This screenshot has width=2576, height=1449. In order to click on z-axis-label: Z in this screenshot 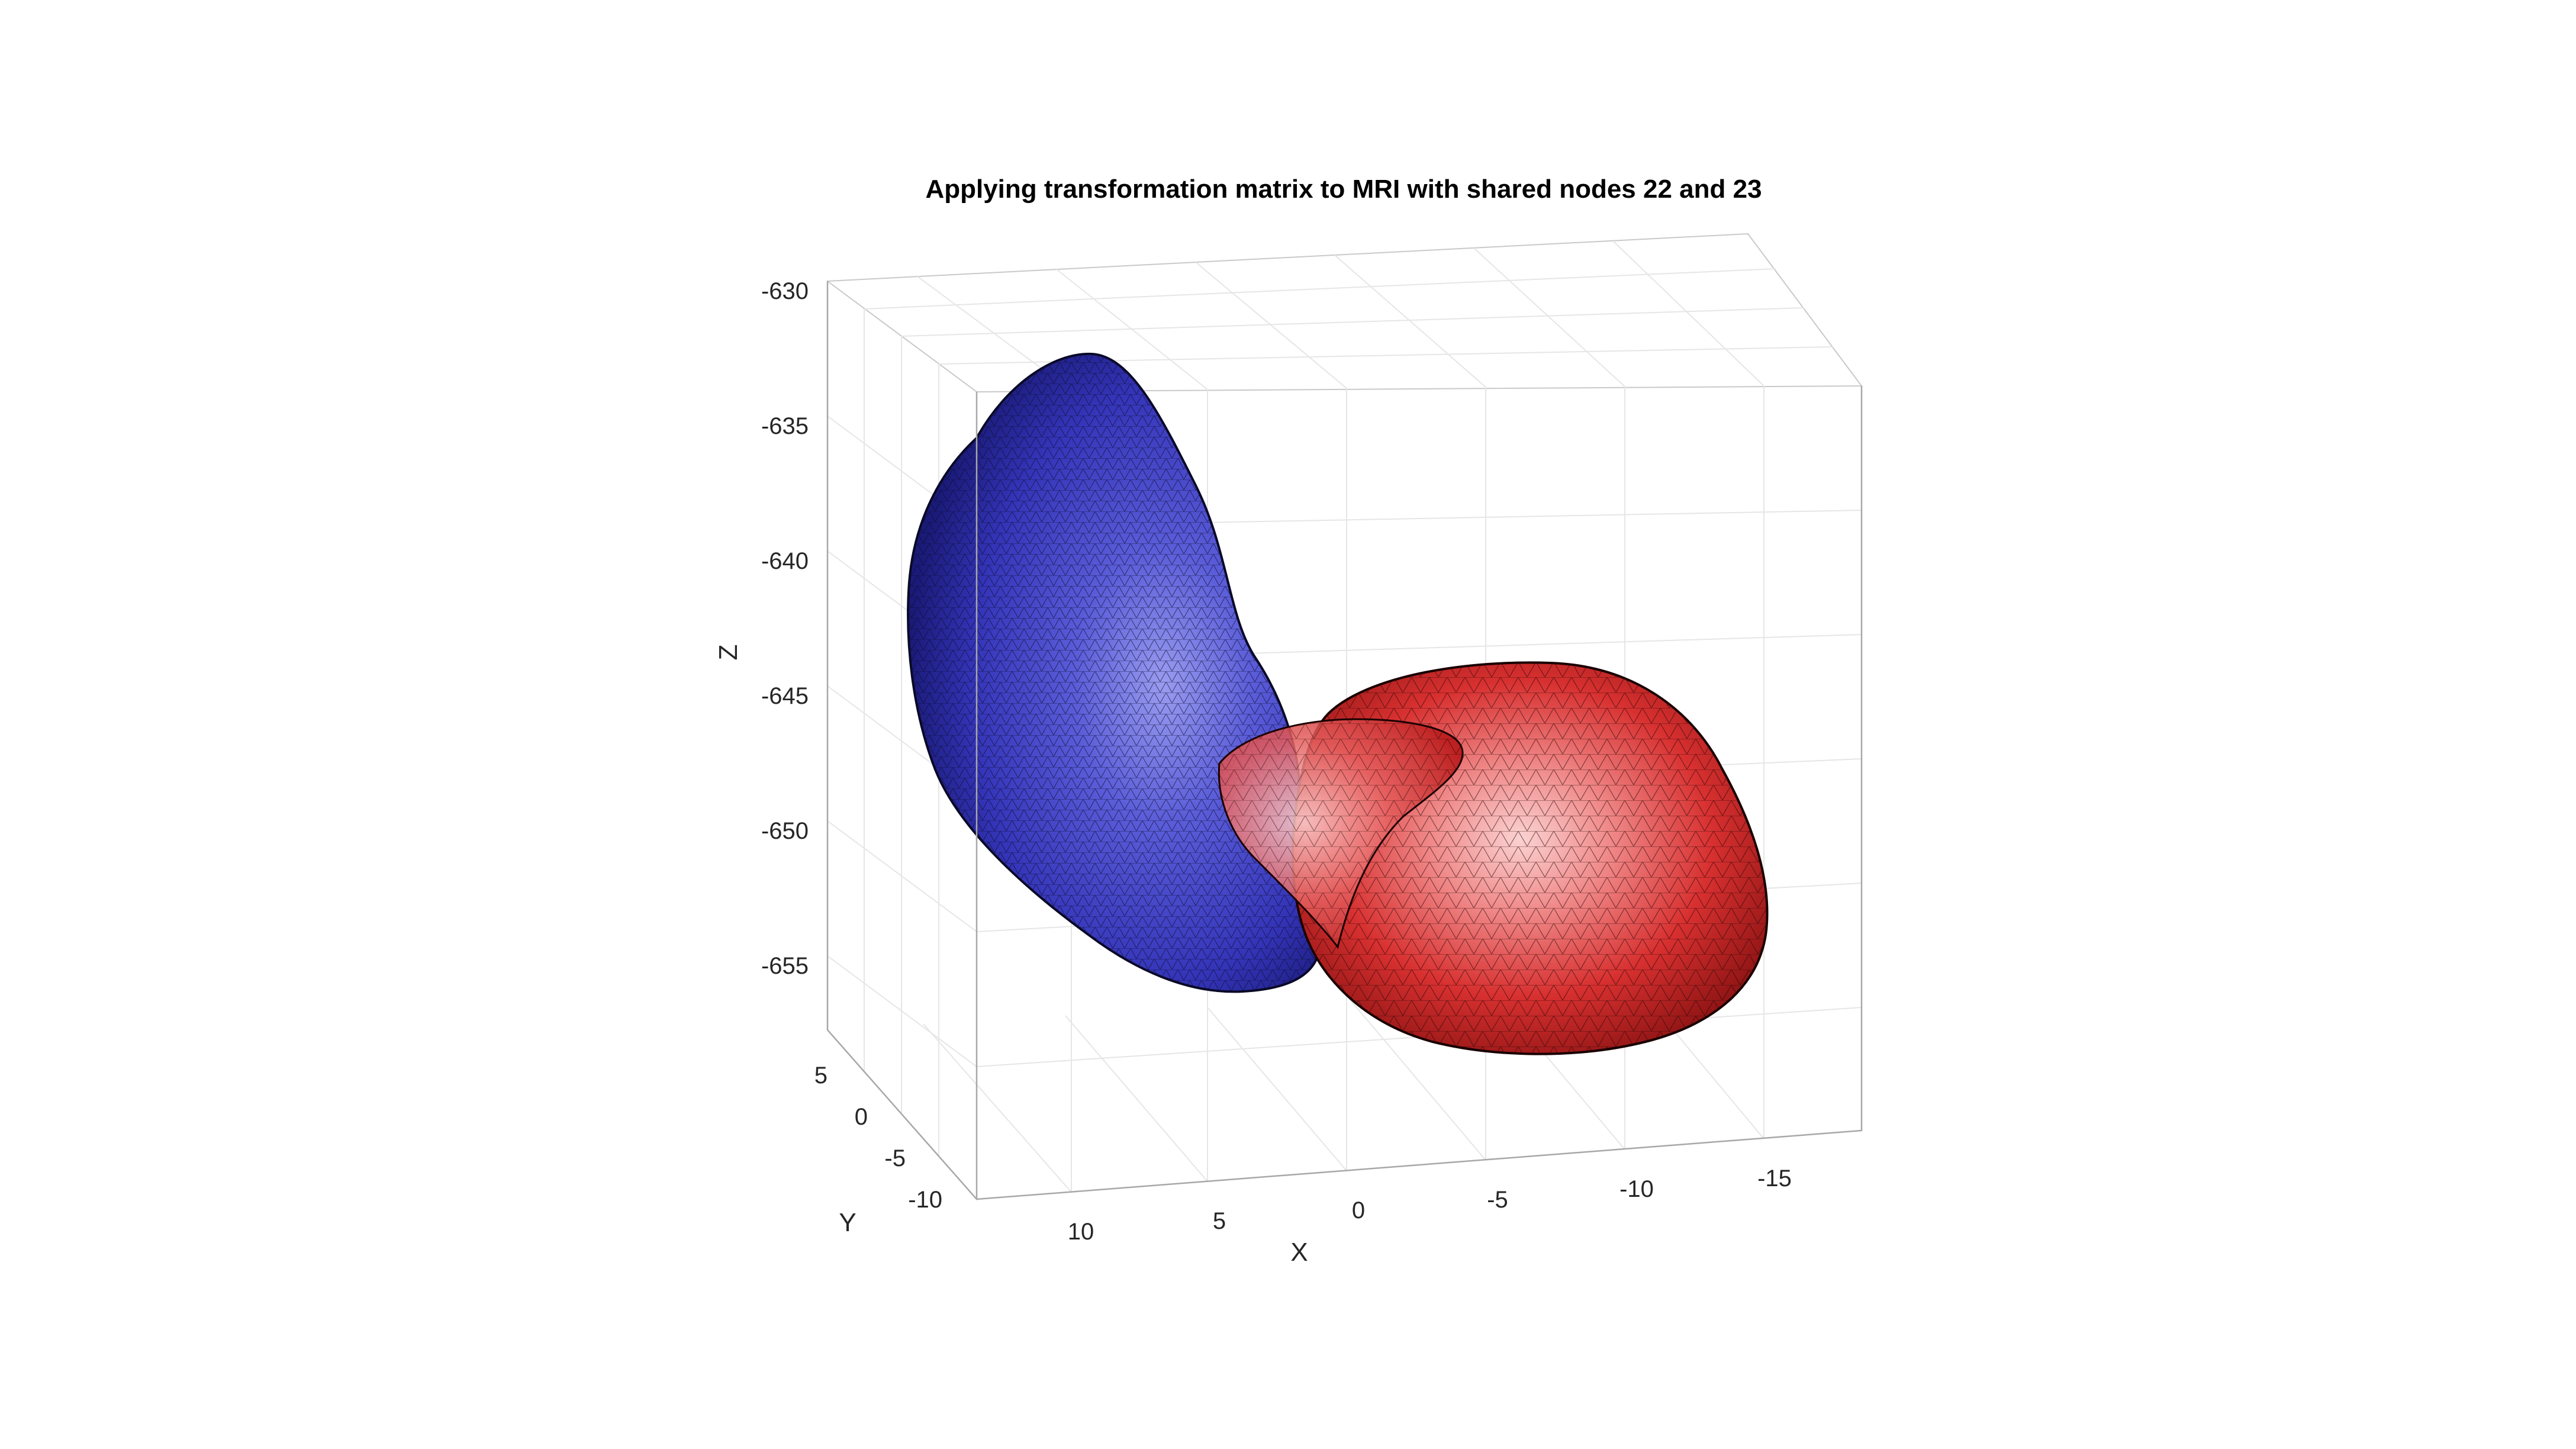, I will do `click(728, 653)`.